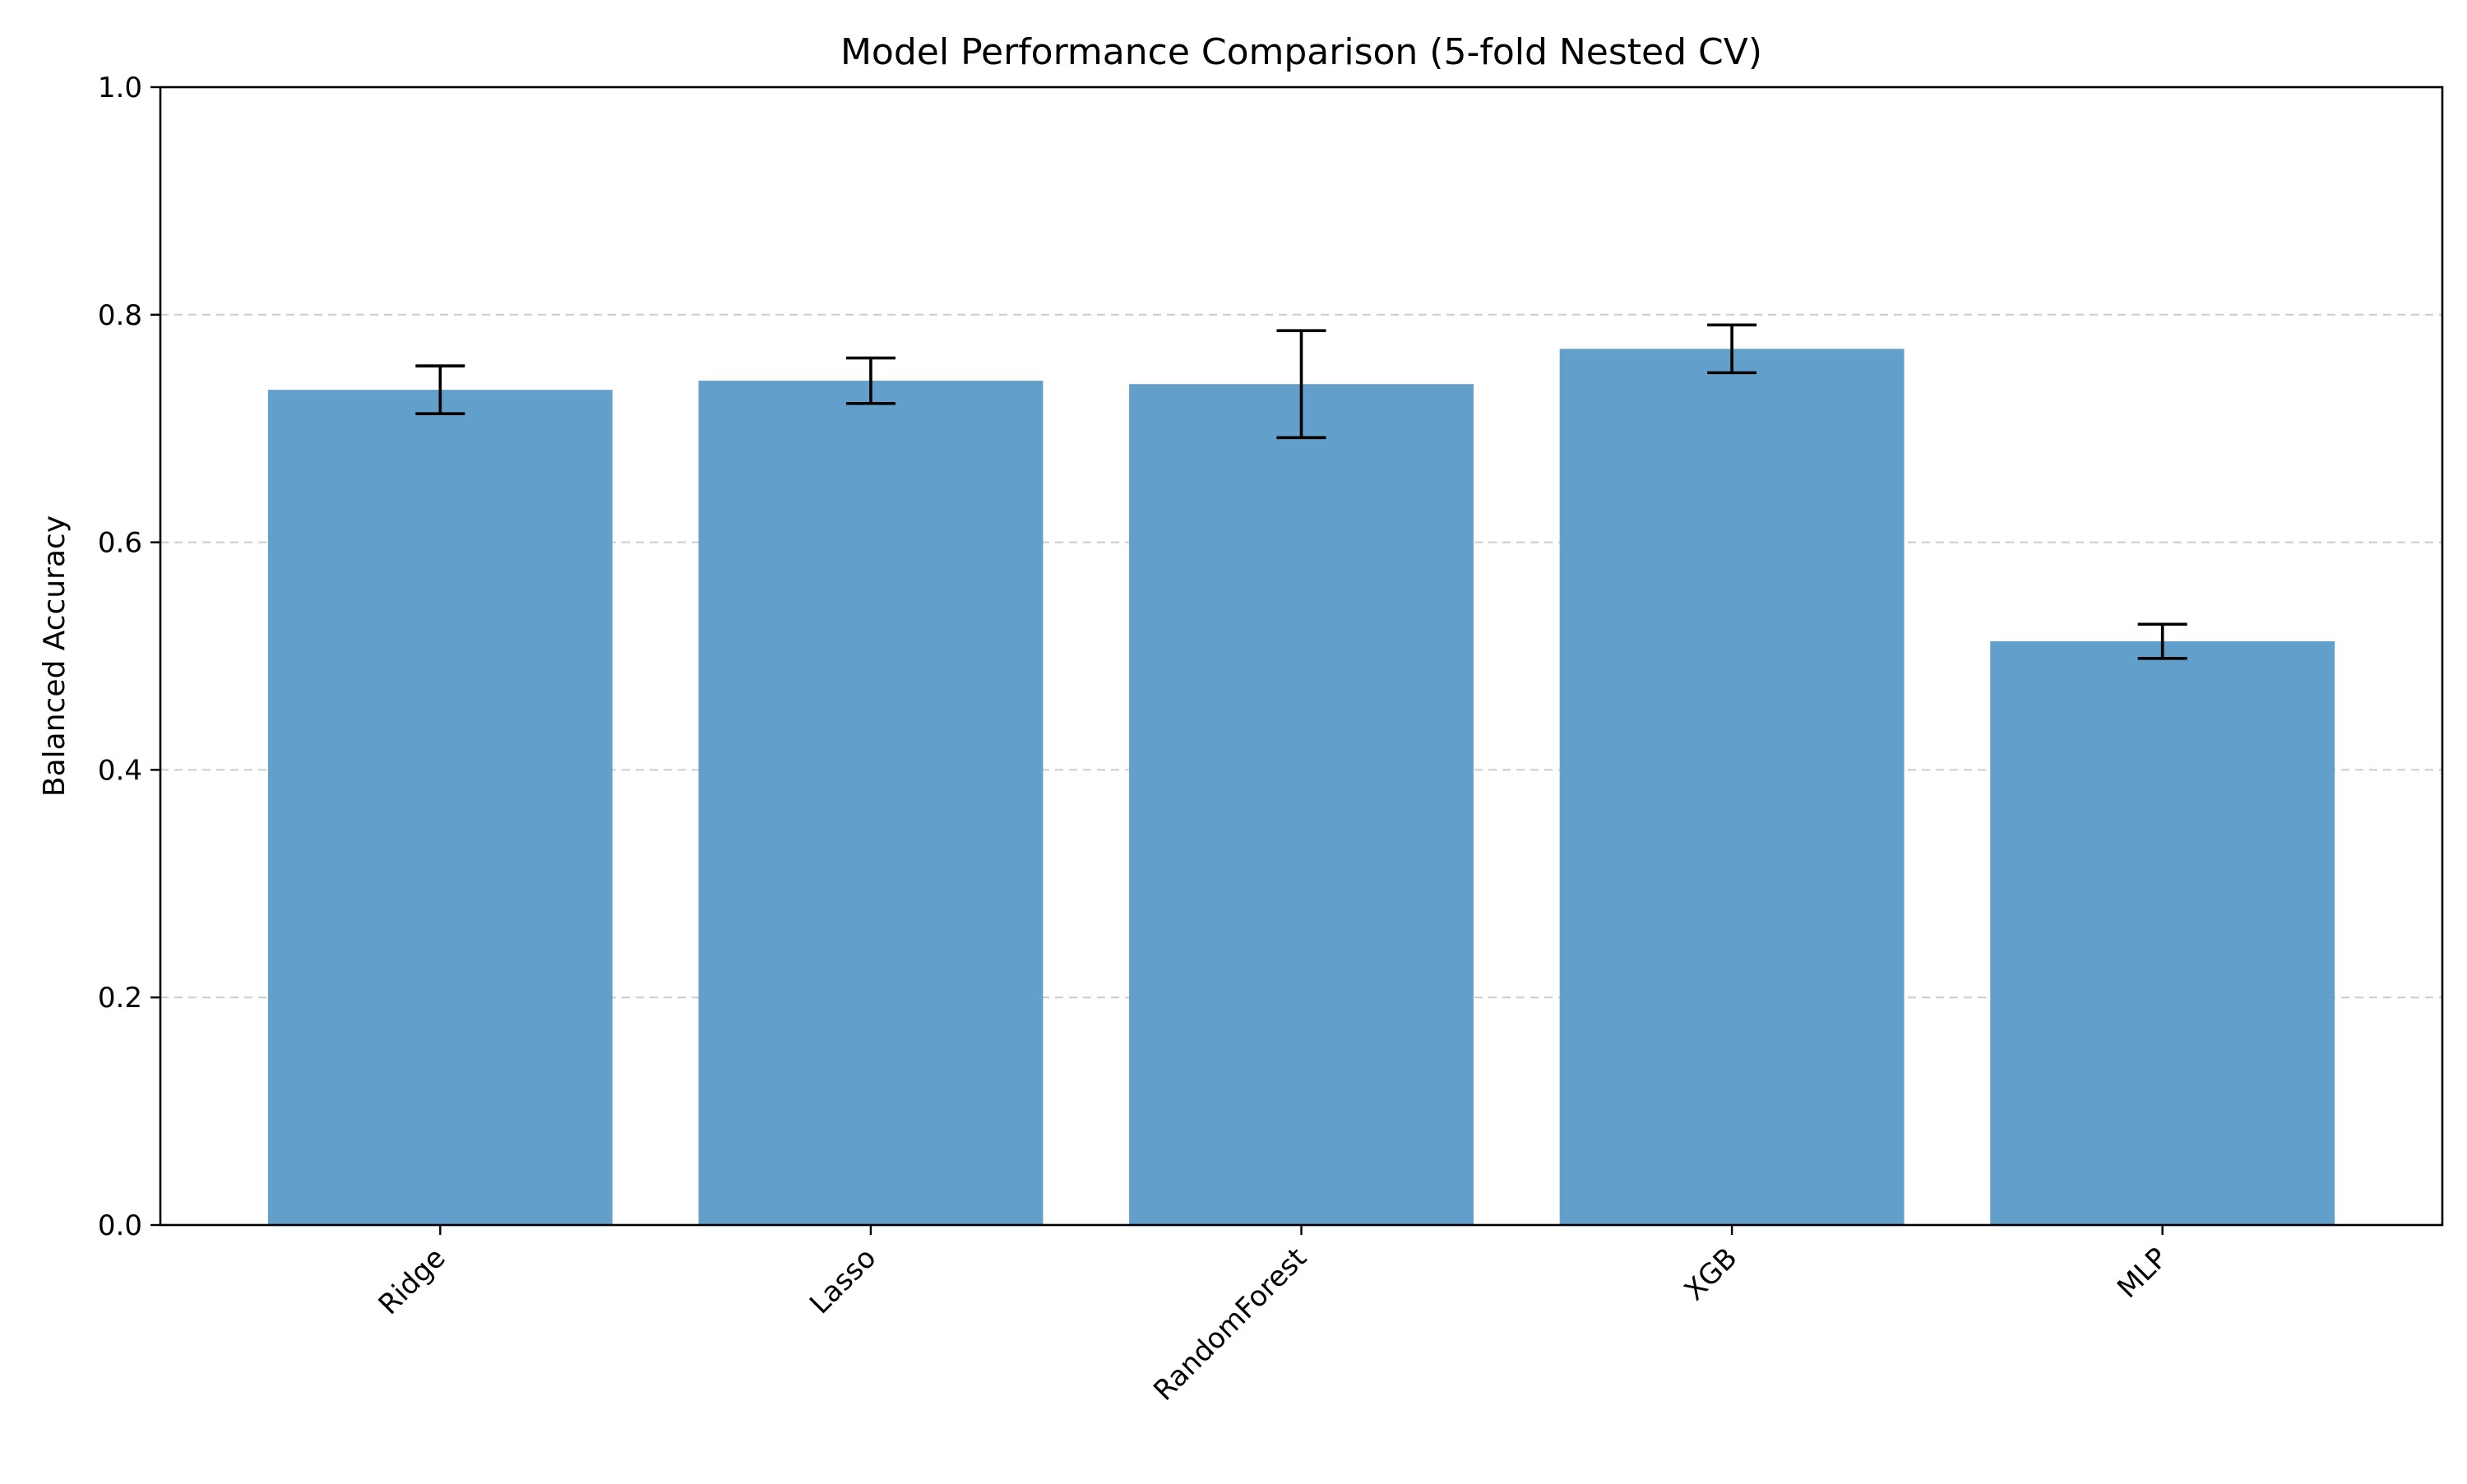 The height and width of the screenshot is (1484, 2467). Describe the element at coordinates (440, 390) in the screenshot. I see `error-bar-ridge` at that location.